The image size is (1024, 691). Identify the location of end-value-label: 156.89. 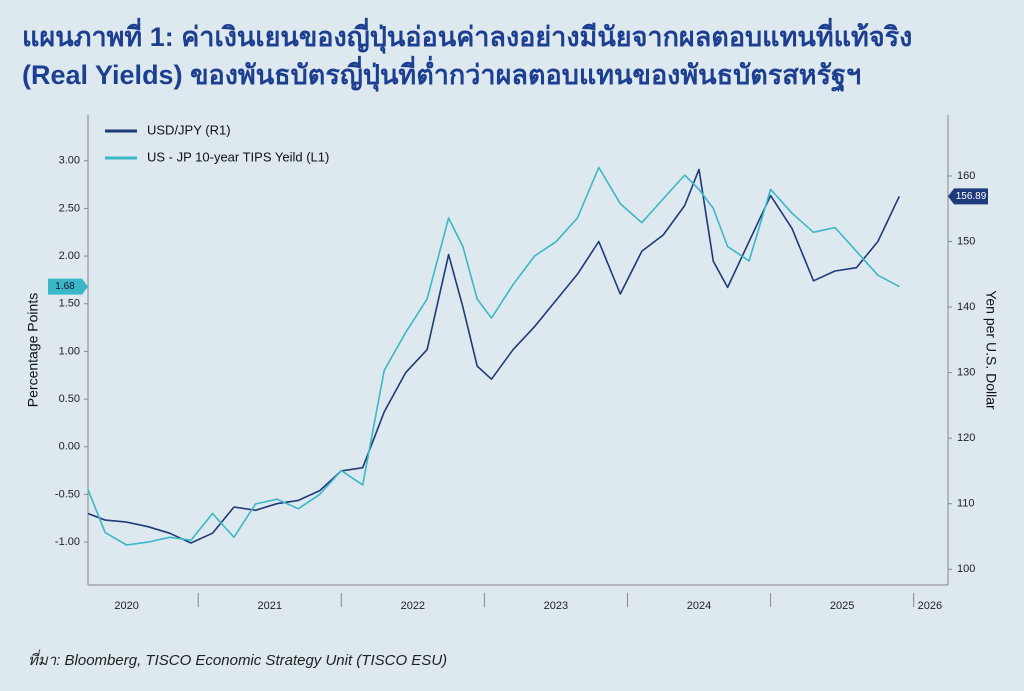
(971, 196).